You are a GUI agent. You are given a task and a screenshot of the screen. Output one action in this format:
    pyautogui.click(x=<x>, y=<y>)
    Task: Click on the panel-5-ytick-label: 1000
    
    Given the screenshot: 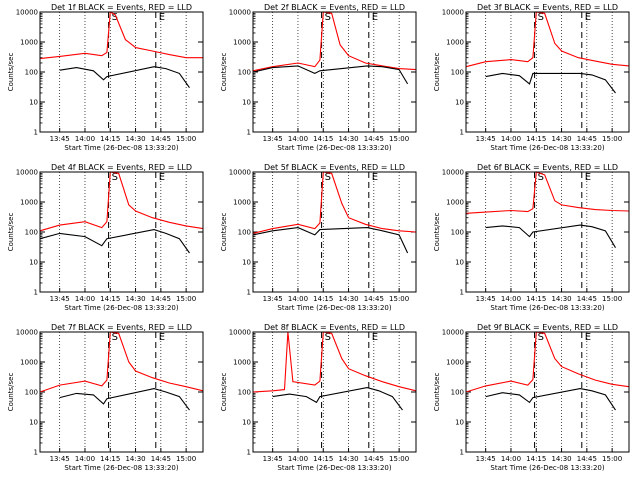 What is the action you would take?
    pyautogui.click(x=242, y=203)
    